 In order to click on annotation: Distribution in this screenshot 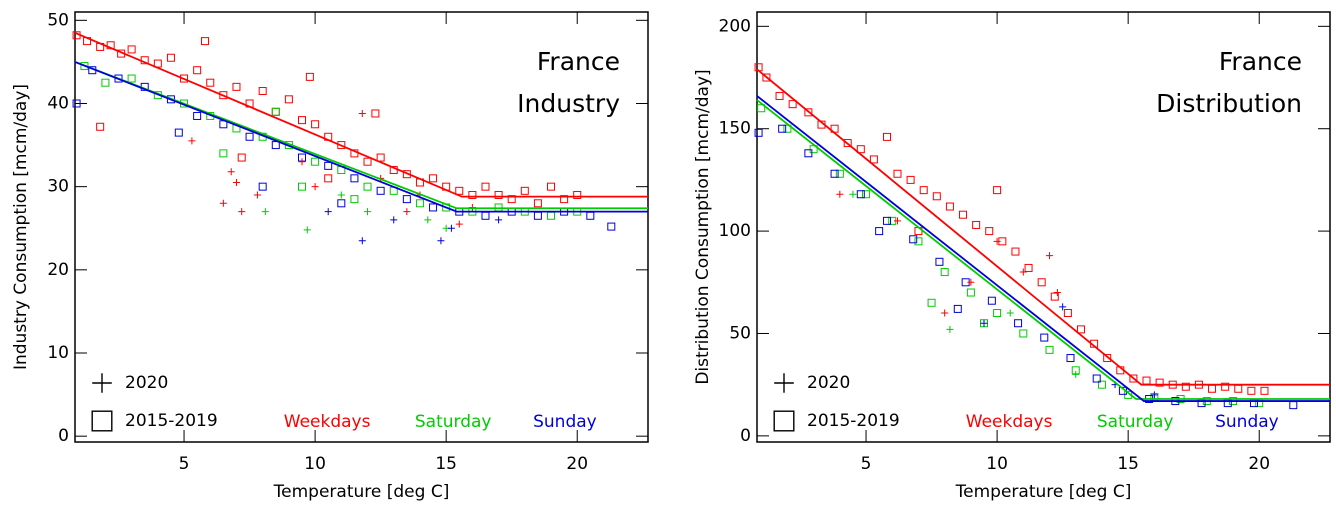, I will do `click(1229, 103)`.